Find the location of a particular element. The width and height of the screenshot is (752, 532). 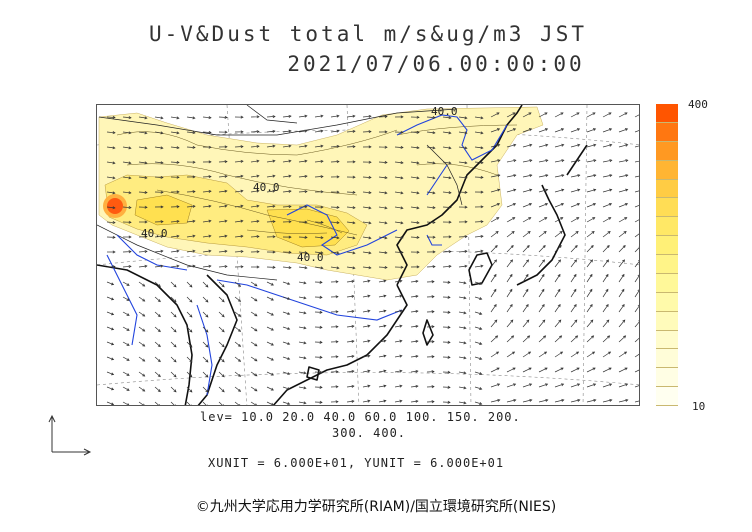

colorbar-swatch is located at coordinates (667, 227).